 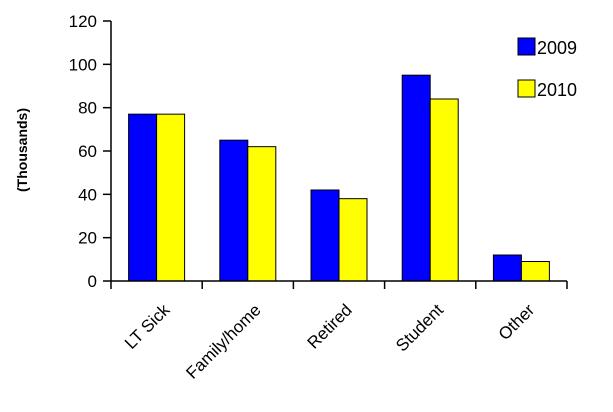 I want to click on bar-2010-family-home, so click(x=262, y=214).